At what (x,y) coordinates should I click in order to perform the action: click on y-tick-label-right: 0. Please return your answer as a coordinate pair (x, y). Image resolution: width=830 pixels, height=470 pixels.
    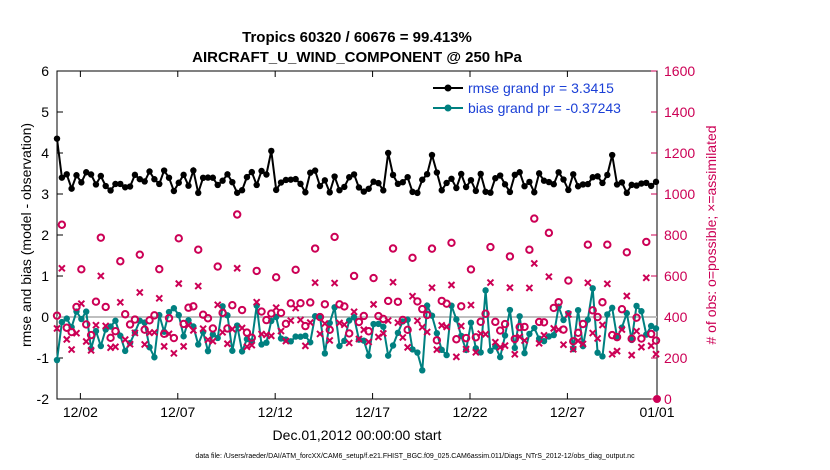
    Looking at the image, I should click on (668, 399).